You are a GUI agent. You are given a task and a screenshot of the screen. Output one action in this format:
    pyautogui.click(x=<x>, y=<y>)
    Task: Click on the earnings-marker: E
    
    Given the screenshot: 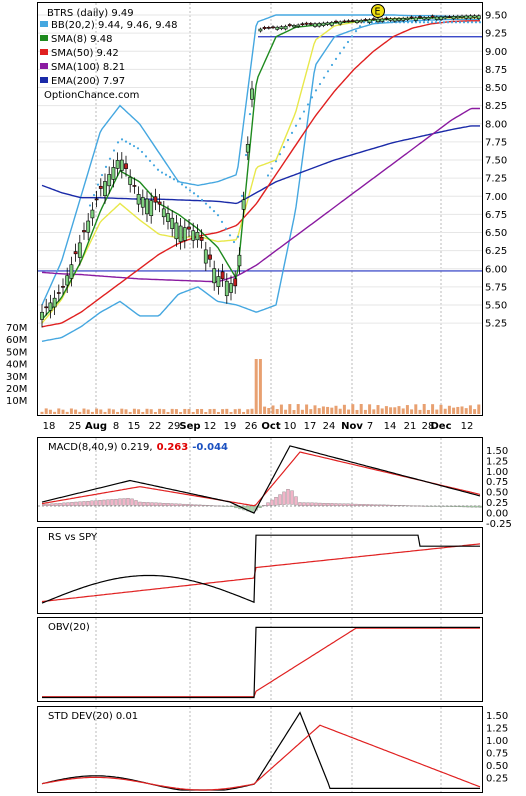 What is the action you would take?
    pyautogui.click(x=378, y=11)
    